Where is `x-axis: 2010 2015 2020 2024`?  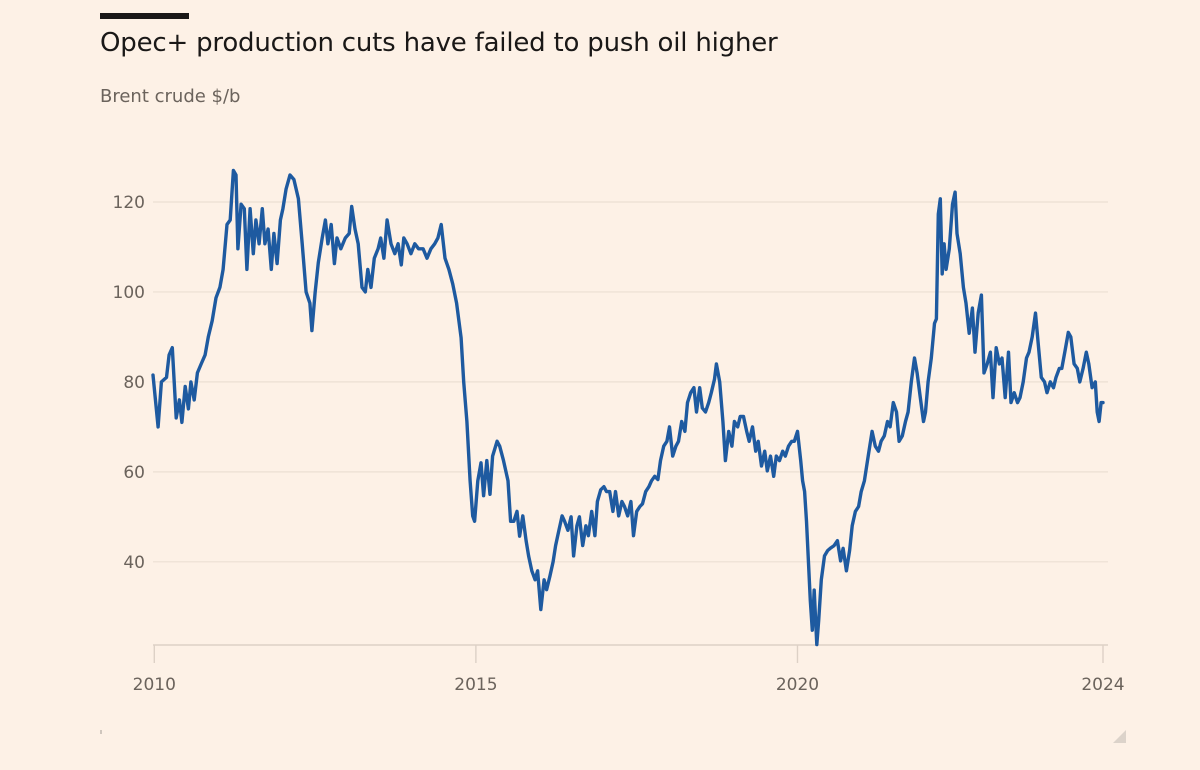 x-axis: 2010 2015 2020 2024 is located at coordinates (629, 669).